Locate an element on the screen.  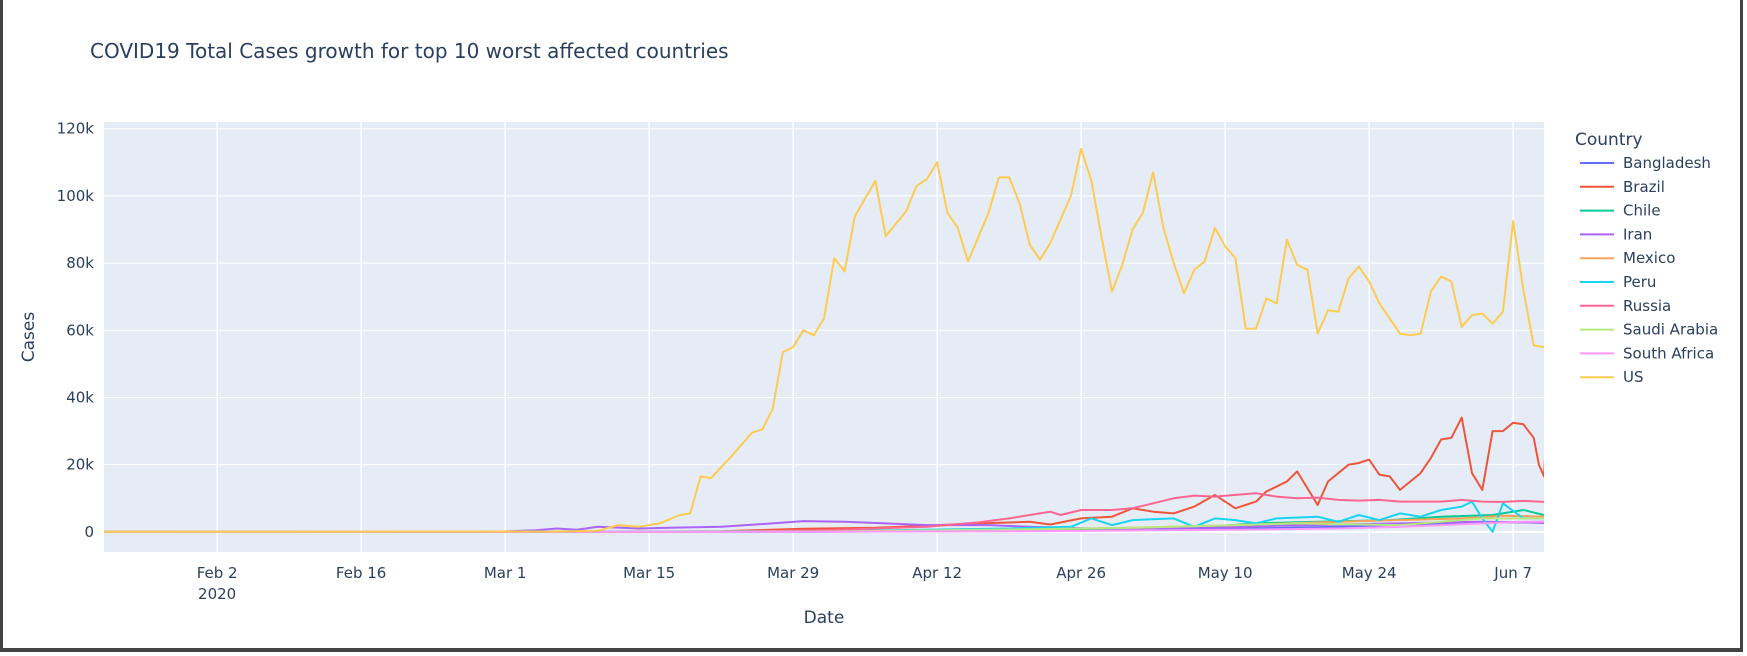
y-tick-label: 40k is located at coordinates (80, 397).